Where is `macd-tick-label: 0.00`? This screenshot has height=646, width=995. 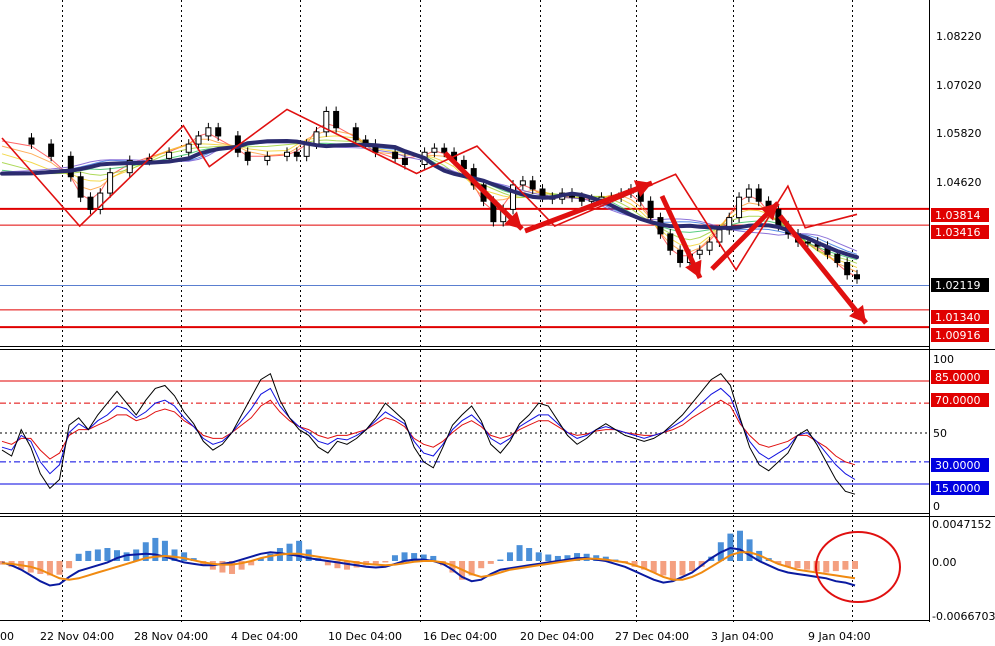 macd-tick-label: 0.00 is located at coordinates (944, 562).